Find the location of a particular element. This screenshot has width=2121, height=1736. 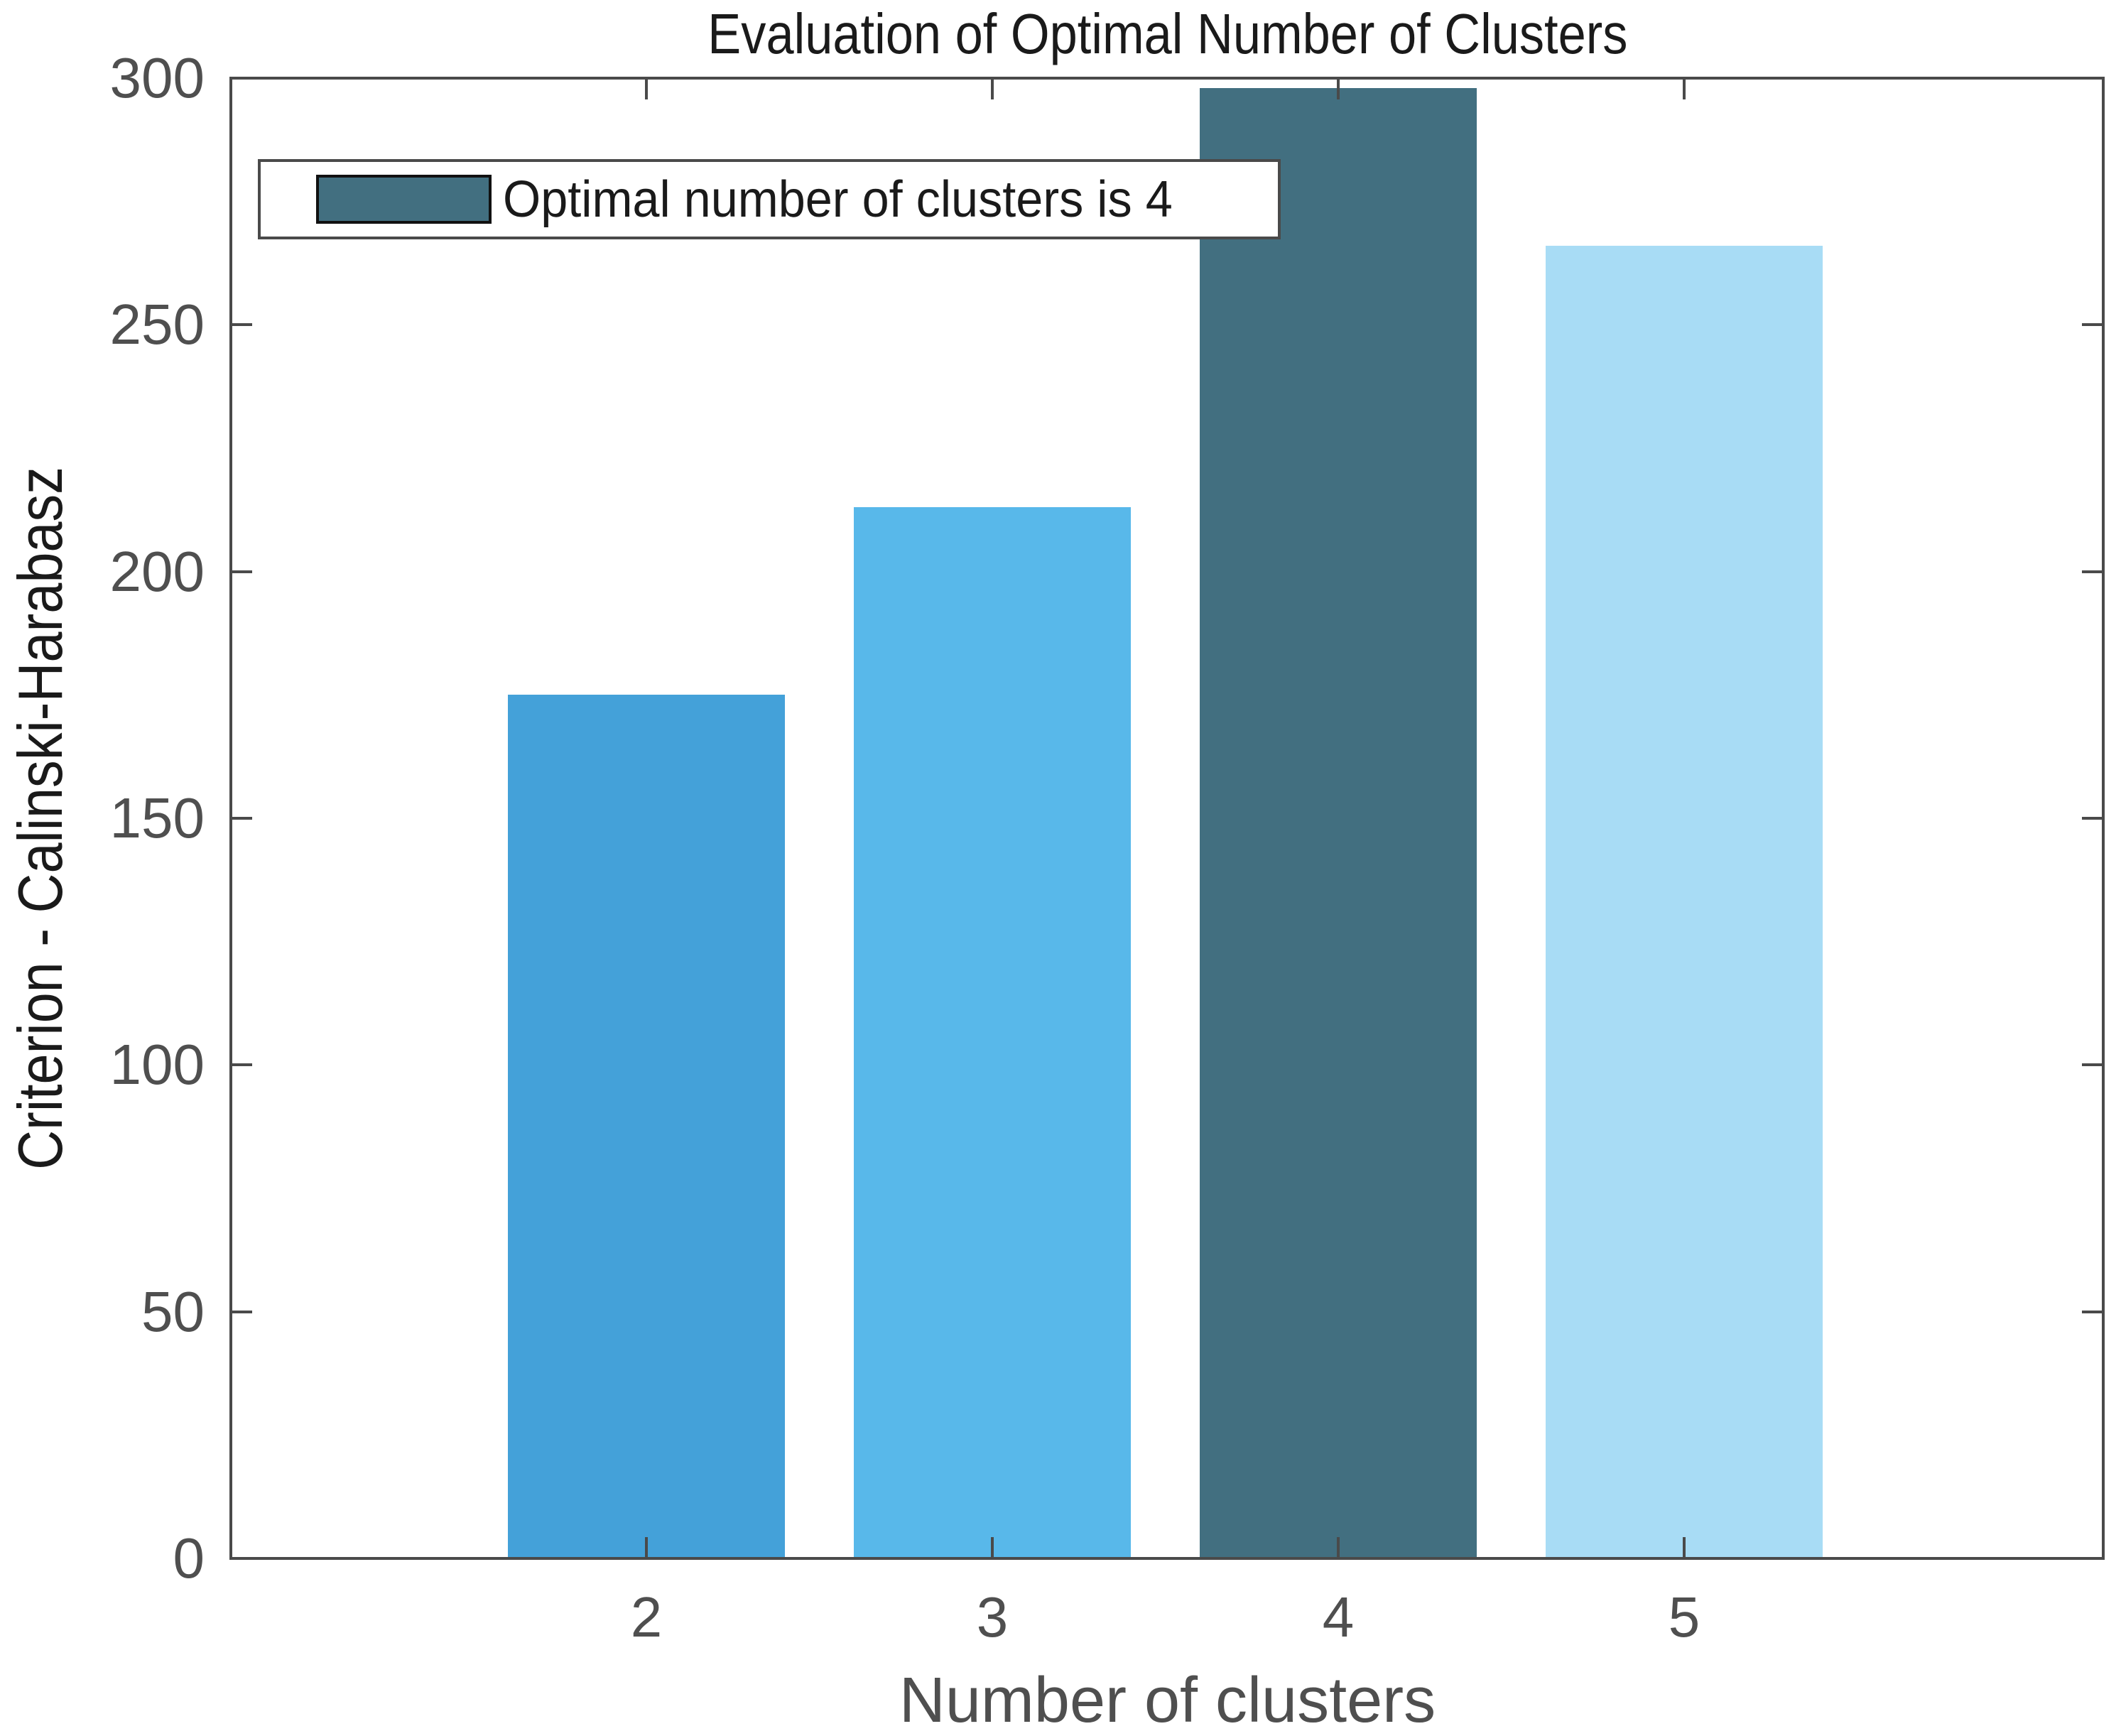

x-tick-label-2: 2 is located at coordinates (646, 1617).